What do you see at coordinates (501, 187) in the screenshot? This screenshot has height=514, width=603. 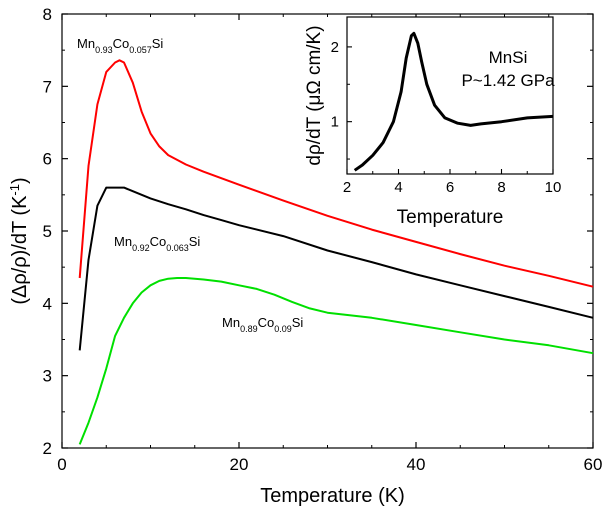 I see `inset-x-tick-label: 8` at bounding box center [501, 187].